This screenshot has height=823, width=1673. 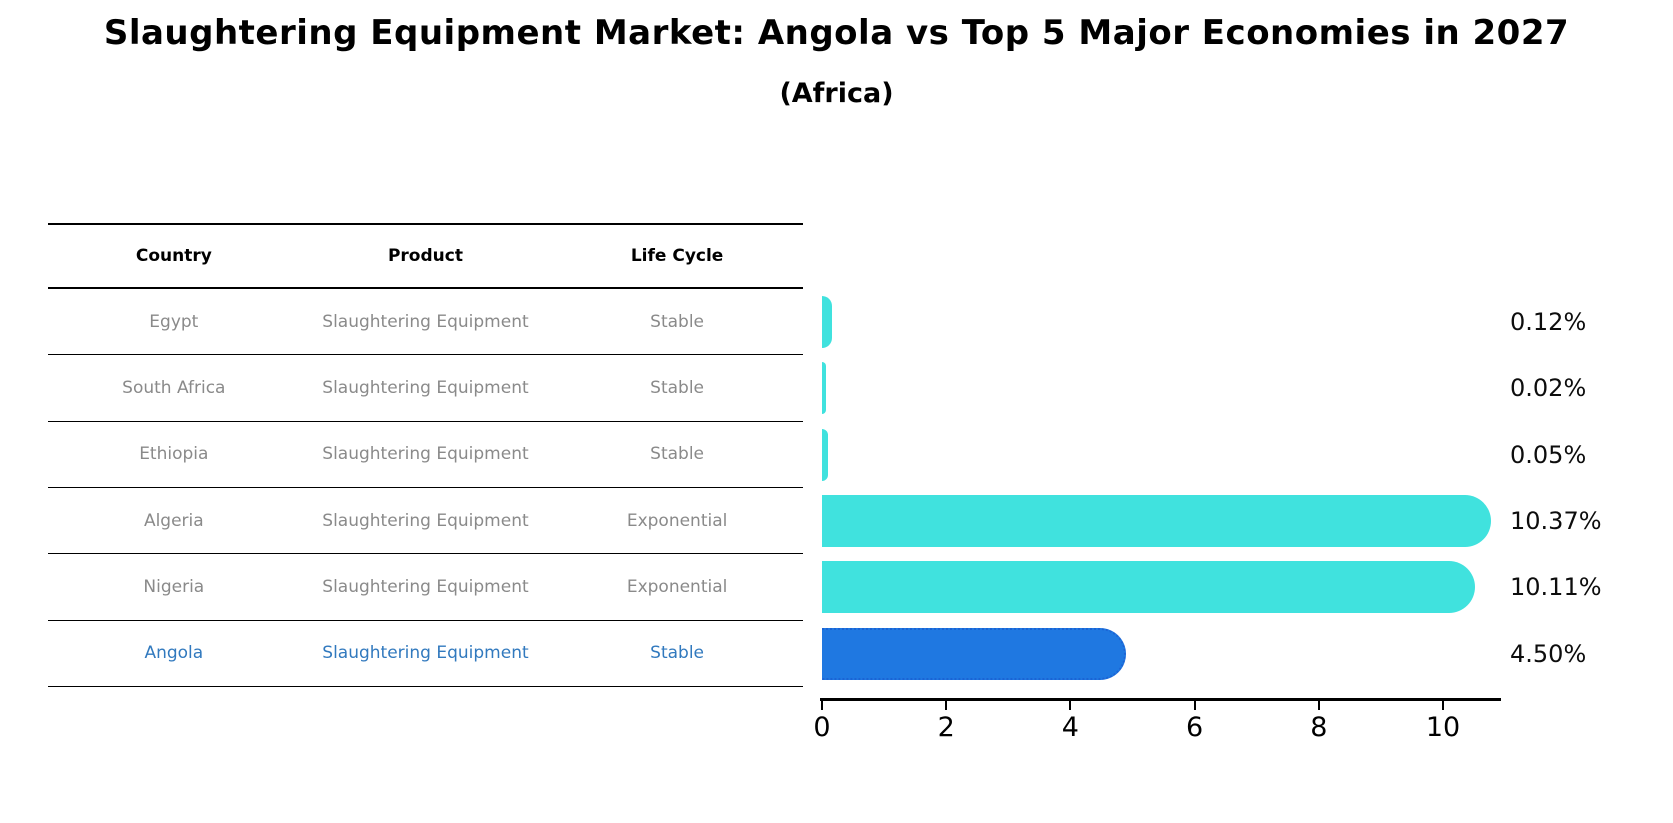 I want to click on x-axis-tick-label: 6, so click(x=1195, y=727).